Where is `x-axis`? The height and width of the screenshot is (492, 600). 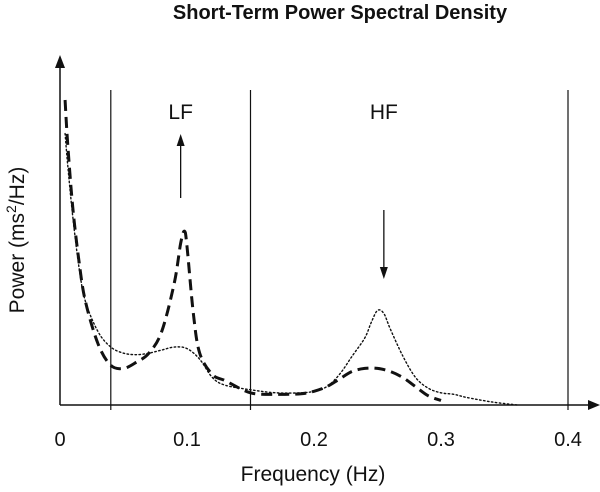 x-axis is located at coordinates (330, 405).